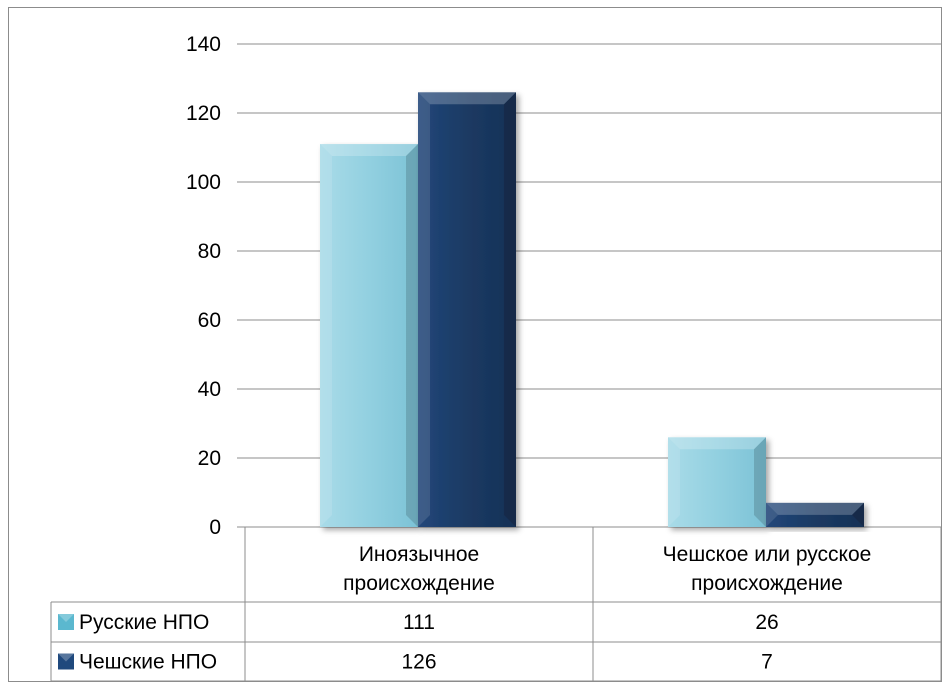  Describe the element at coordinates (148, 662) in the screenshot. I see `legend-series-name: Чешские НПО` at that location.